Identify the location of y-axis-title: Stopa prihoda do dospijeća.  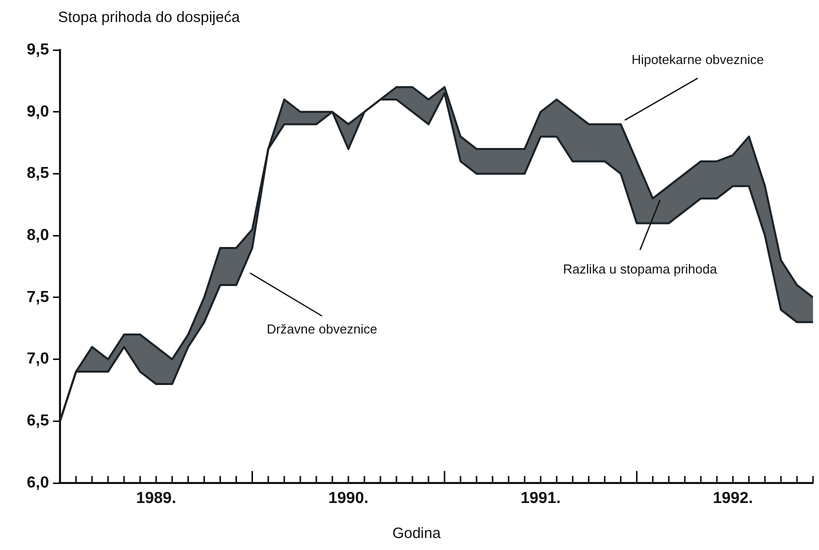
(149, 17).